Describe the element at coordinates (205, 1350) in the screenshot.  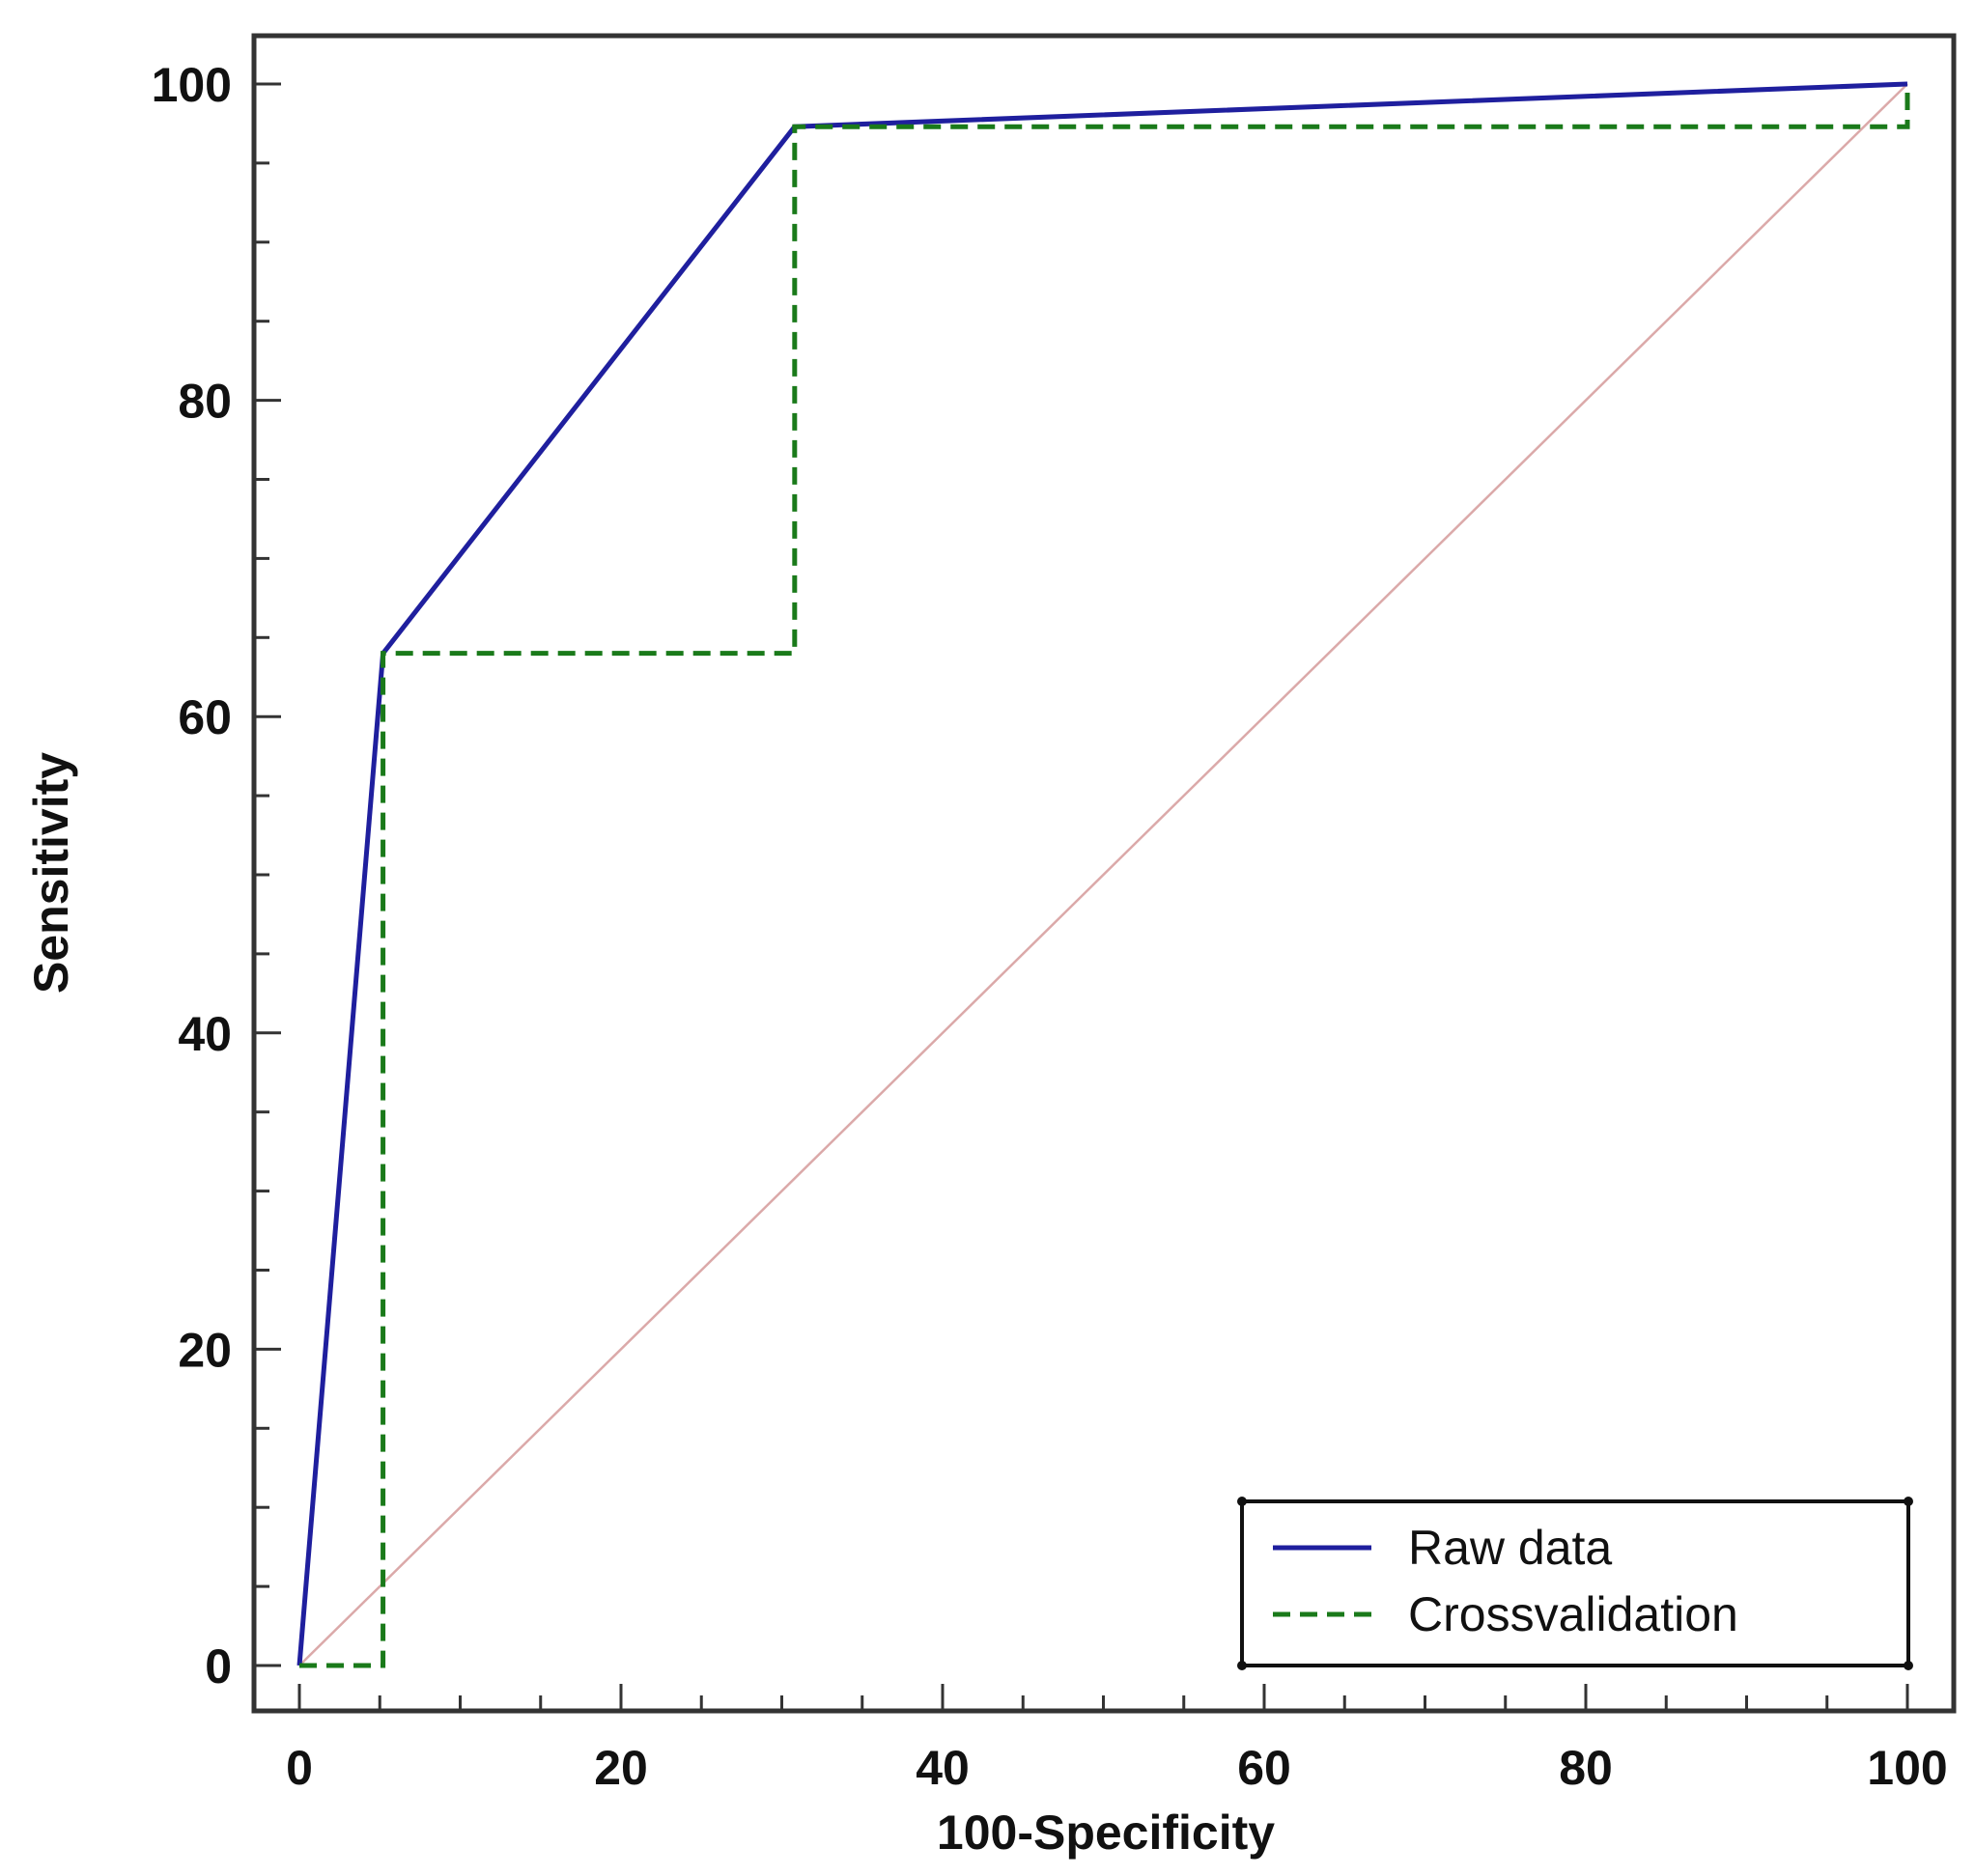
I see `y-tick-label: 20` at that location.